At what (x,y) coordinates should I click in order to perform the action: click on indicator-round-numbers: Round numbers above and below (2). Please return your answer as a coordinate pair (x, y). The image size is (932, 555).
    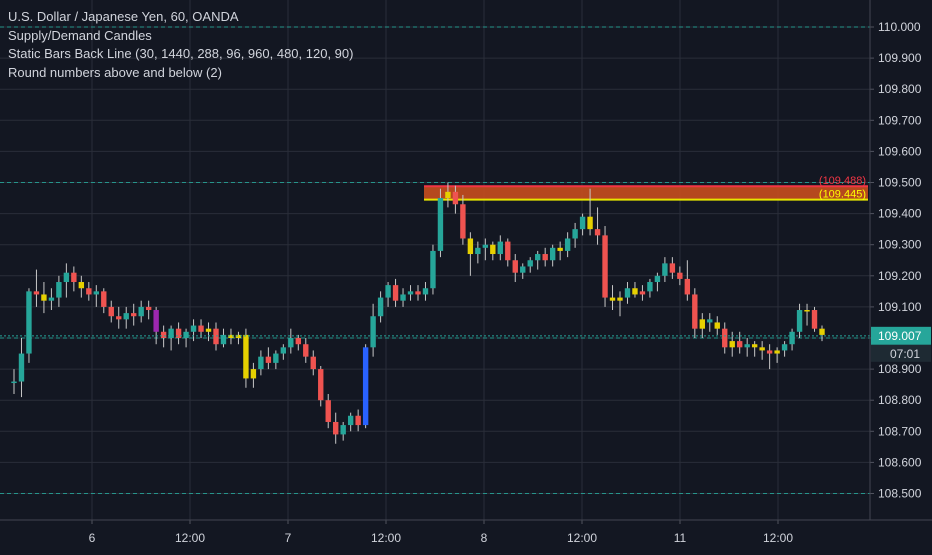
    Looking at the image, I should click on (115, 72).